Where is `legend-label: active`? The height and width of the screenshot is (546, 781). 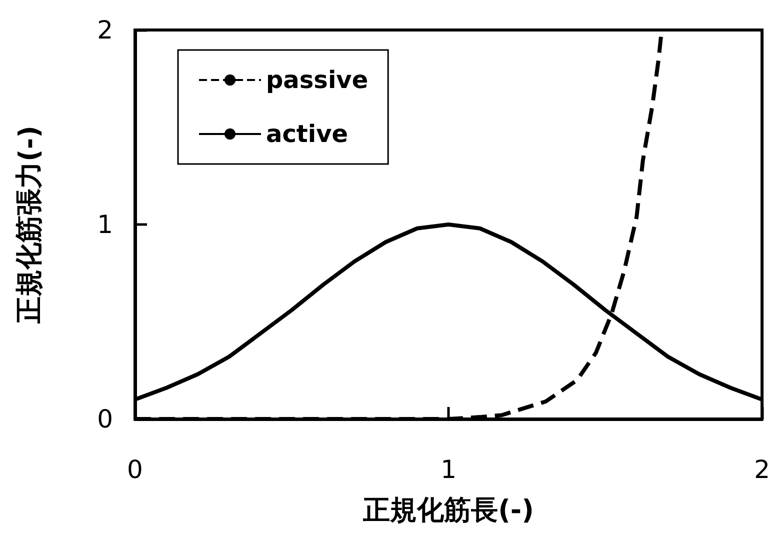
legend-label: active is located at coordinates (307, 134).